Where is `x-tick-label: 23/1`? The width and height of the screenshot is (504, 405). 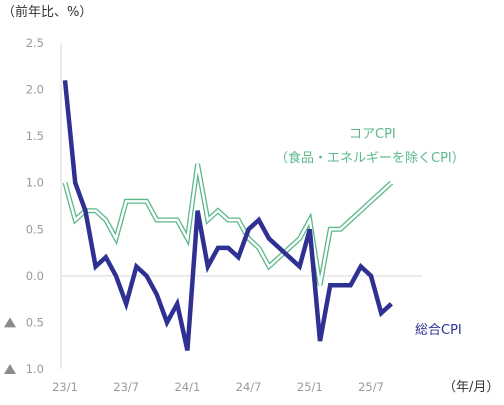 x-tick-label: 23/1 is located at coordinates (65, 387).